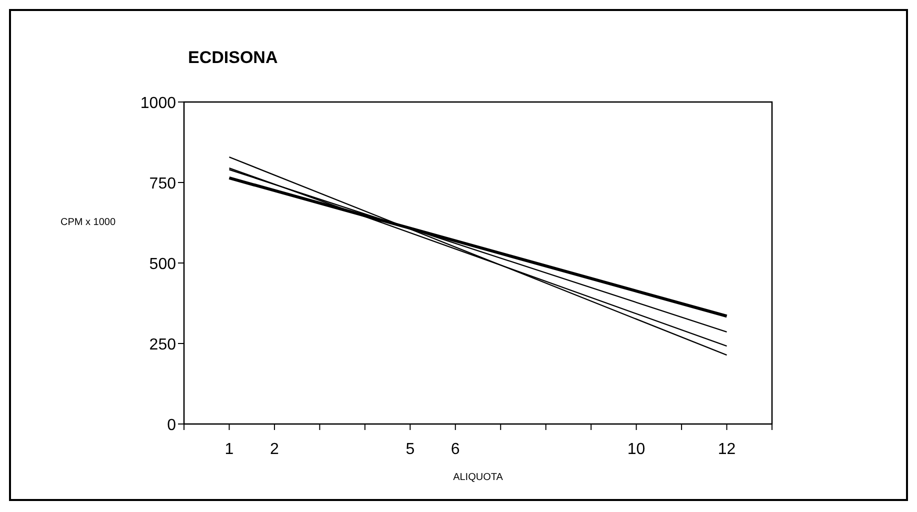 The width and height of the screenshot is (917, 512). I want to click on chart-title: ECDISONA, so click(233, 57).